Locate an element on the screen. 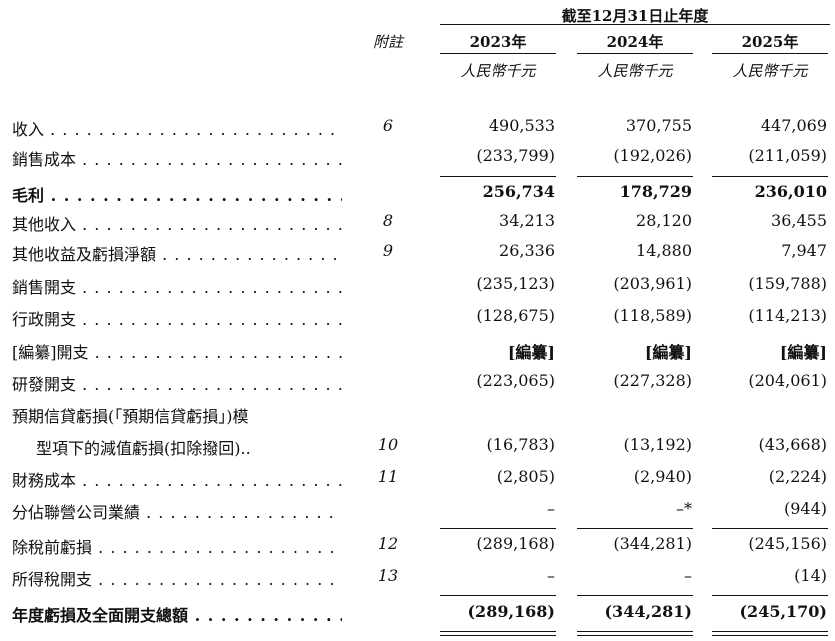  table-row: 研發開支 (223,065) (227,328) (204,061) is located at coordinates (417, 384).